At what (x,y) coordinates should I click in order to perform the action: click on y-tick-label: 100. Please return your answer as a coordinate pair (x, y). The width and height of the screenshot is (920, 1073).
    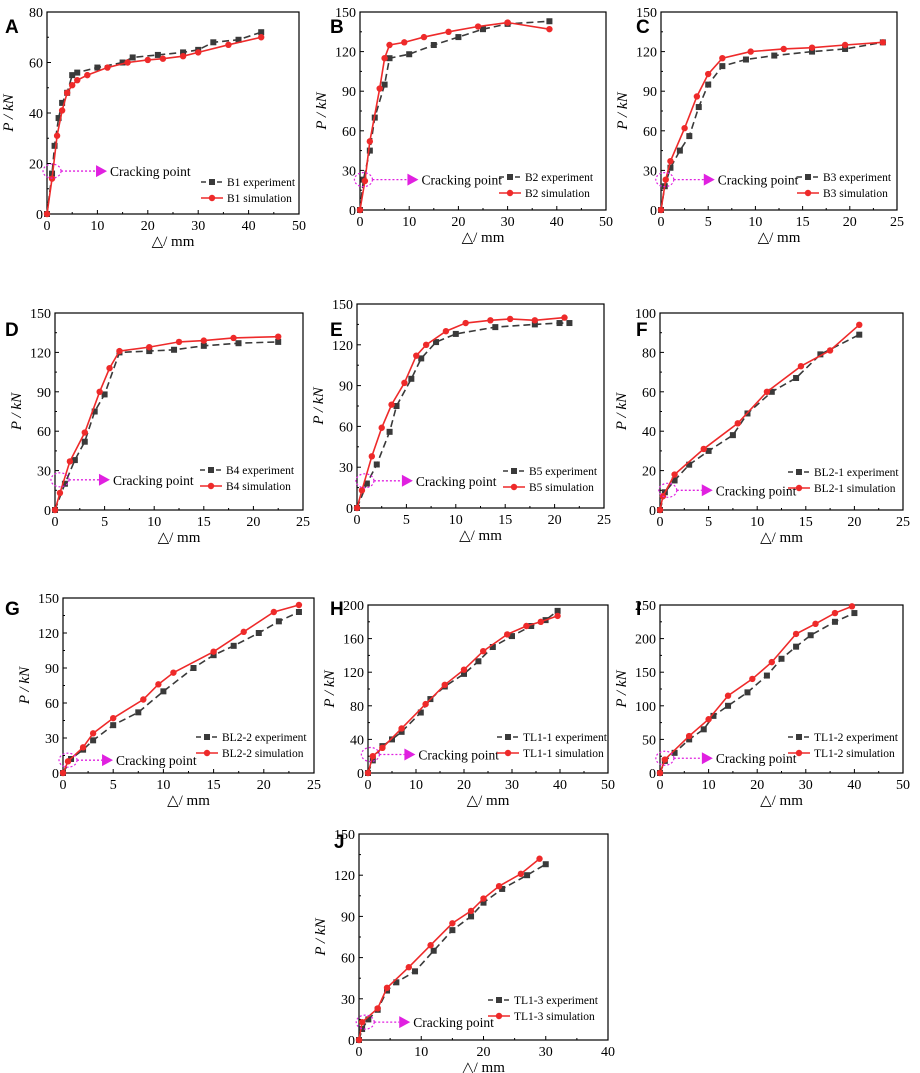
    Looking at the image, I should click on (645, 314).